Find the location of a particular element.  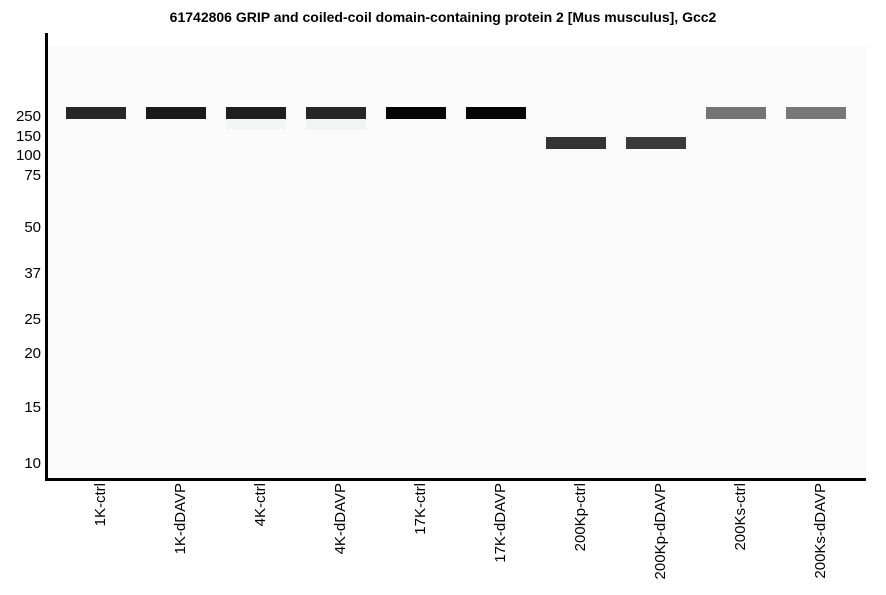

blot-band-1K-dDAVP-260kda is located at coordinates (176, 113).